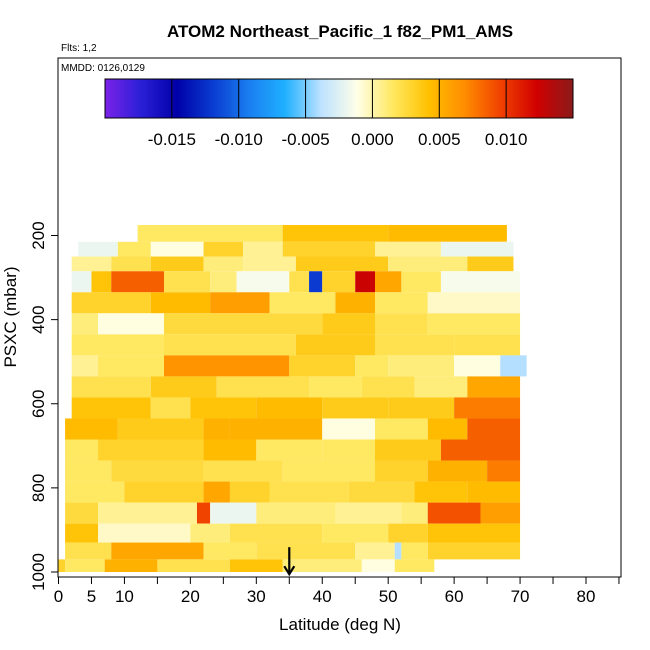 This screenshot has height=650, width=650. What do you see at coordinates (388, 596) in the screenshot?
I see `x-tick-label: 50` at bounding box center [388, 596].